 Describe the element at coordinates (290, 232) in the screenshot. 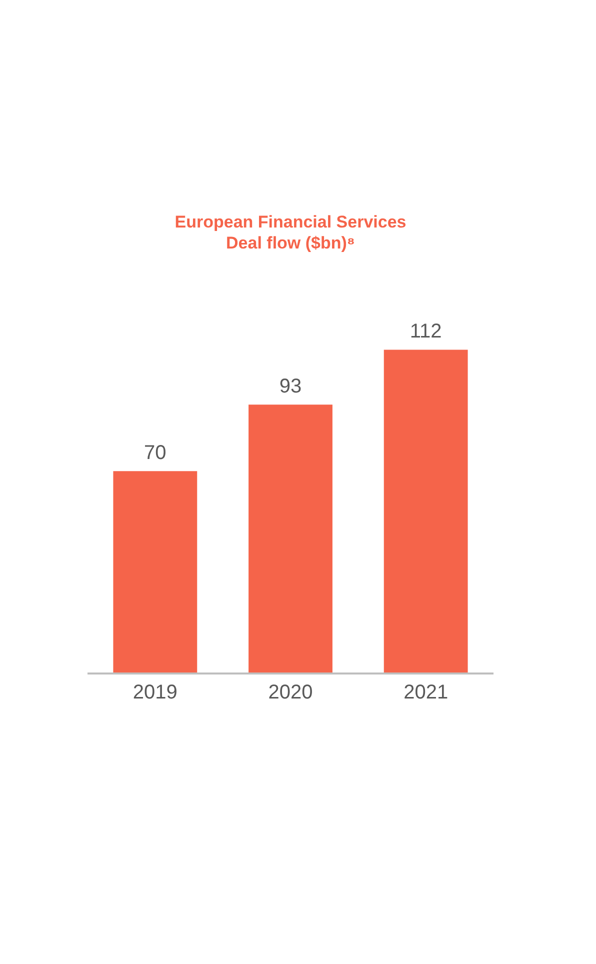

I see `chart-title: European Financial Services Deal flow ($bn)⁸` at that location.